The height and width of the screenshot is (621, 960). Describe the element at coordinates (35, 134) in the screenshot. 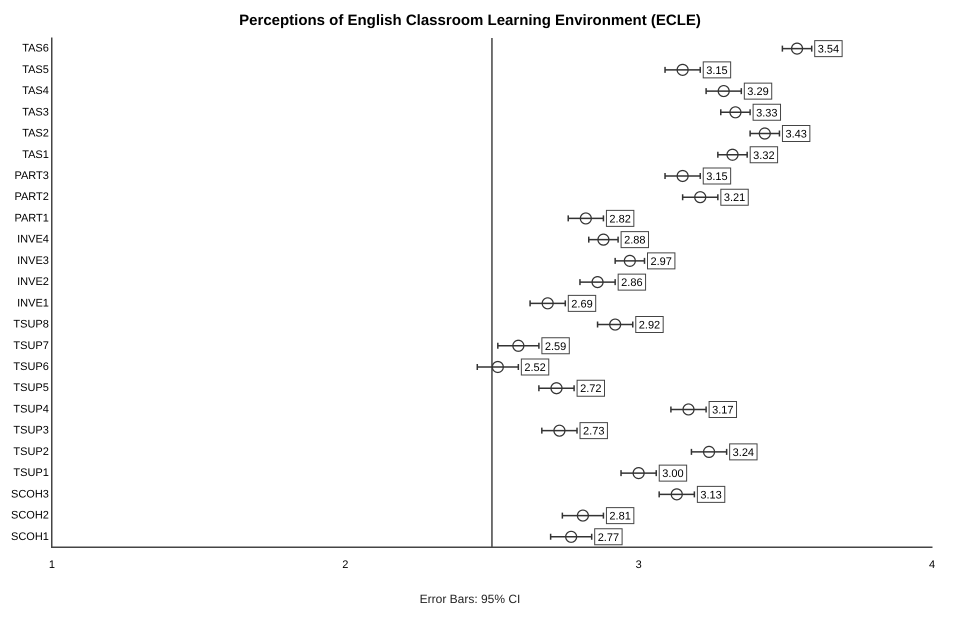

I see `y-tick-label: TAS2` at that location.